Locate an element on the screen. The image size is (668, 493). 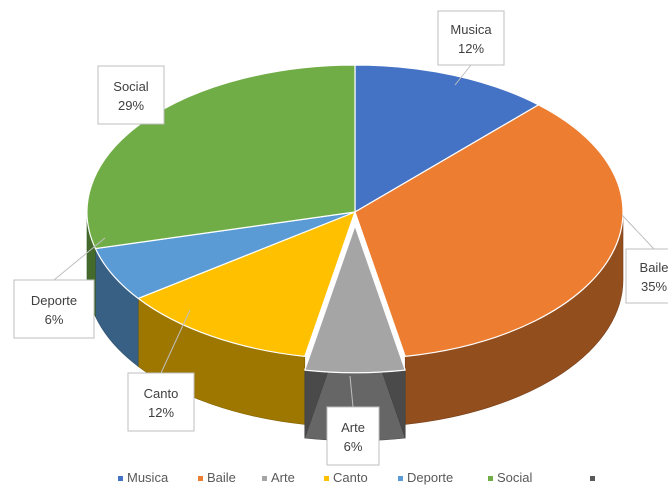
slice-name-label: Deporte is located at coordinates (54, 300).